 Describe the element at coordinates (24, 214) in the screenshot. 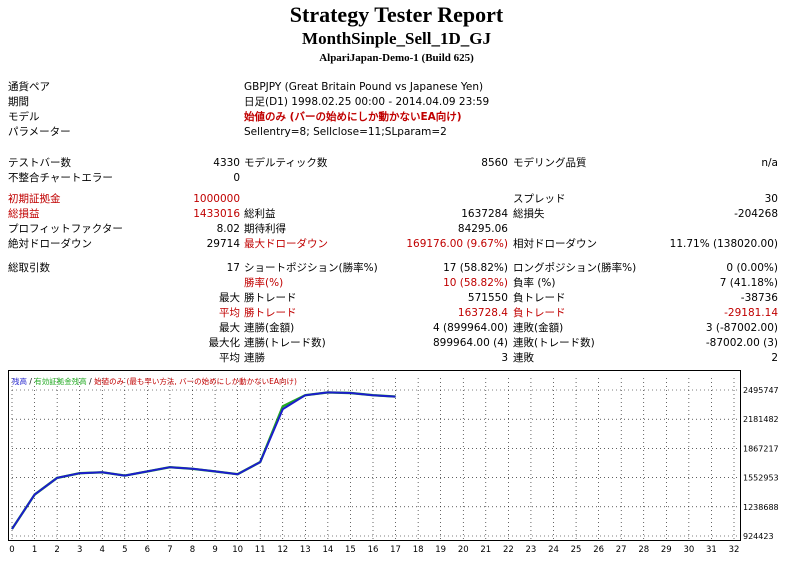

I see `total-profit-label: 総損益` at that location.